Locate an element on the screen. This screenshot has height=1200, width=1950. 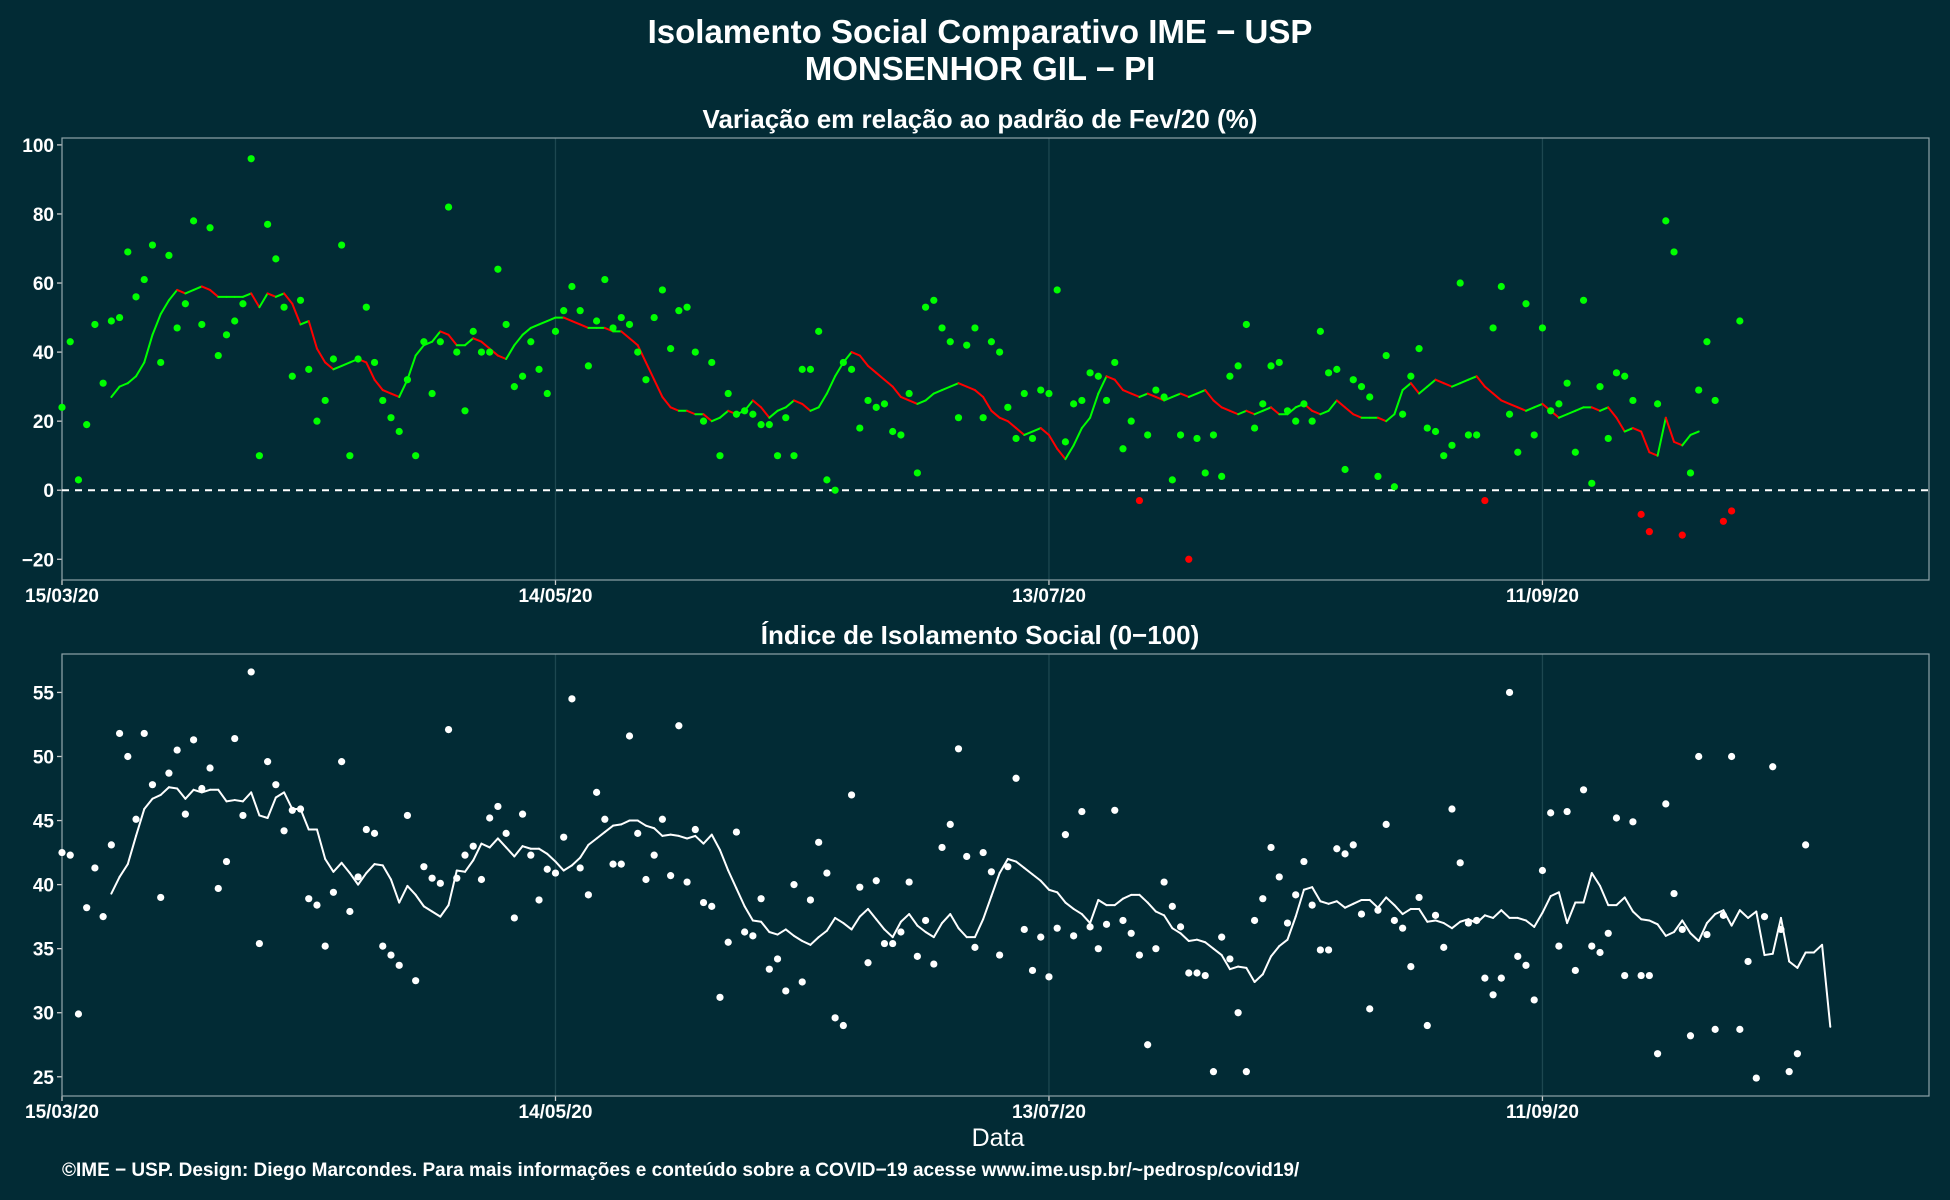
p2-ytick-label-4: 35 is located at coordinates (44, 950).